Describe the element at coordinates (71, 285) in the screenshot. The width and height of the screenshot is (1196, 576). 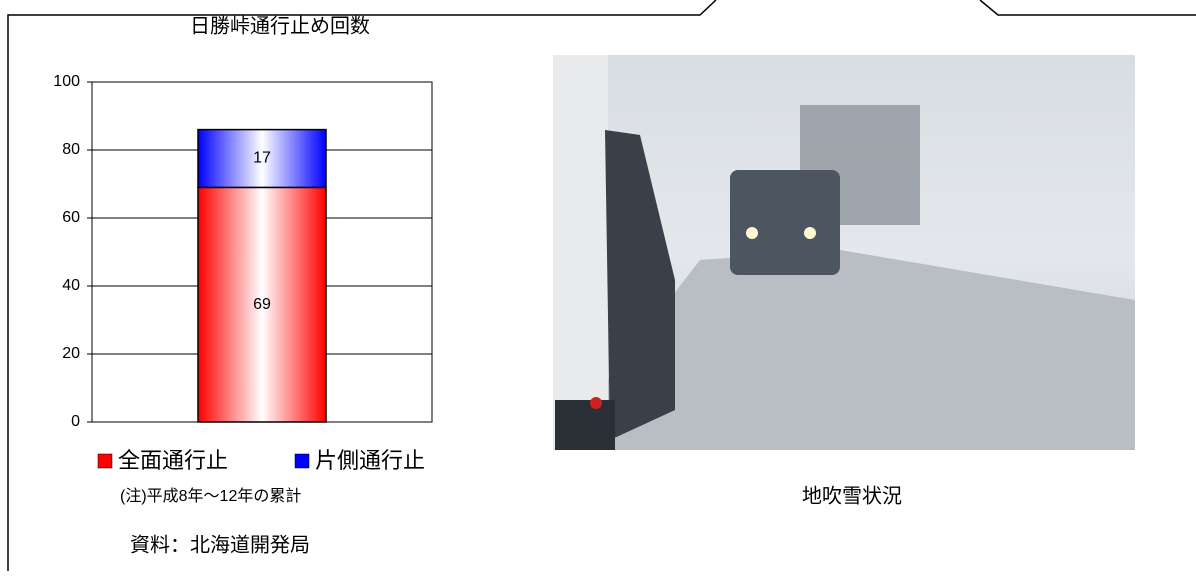
I see `y-tick-label: 40` at that location.